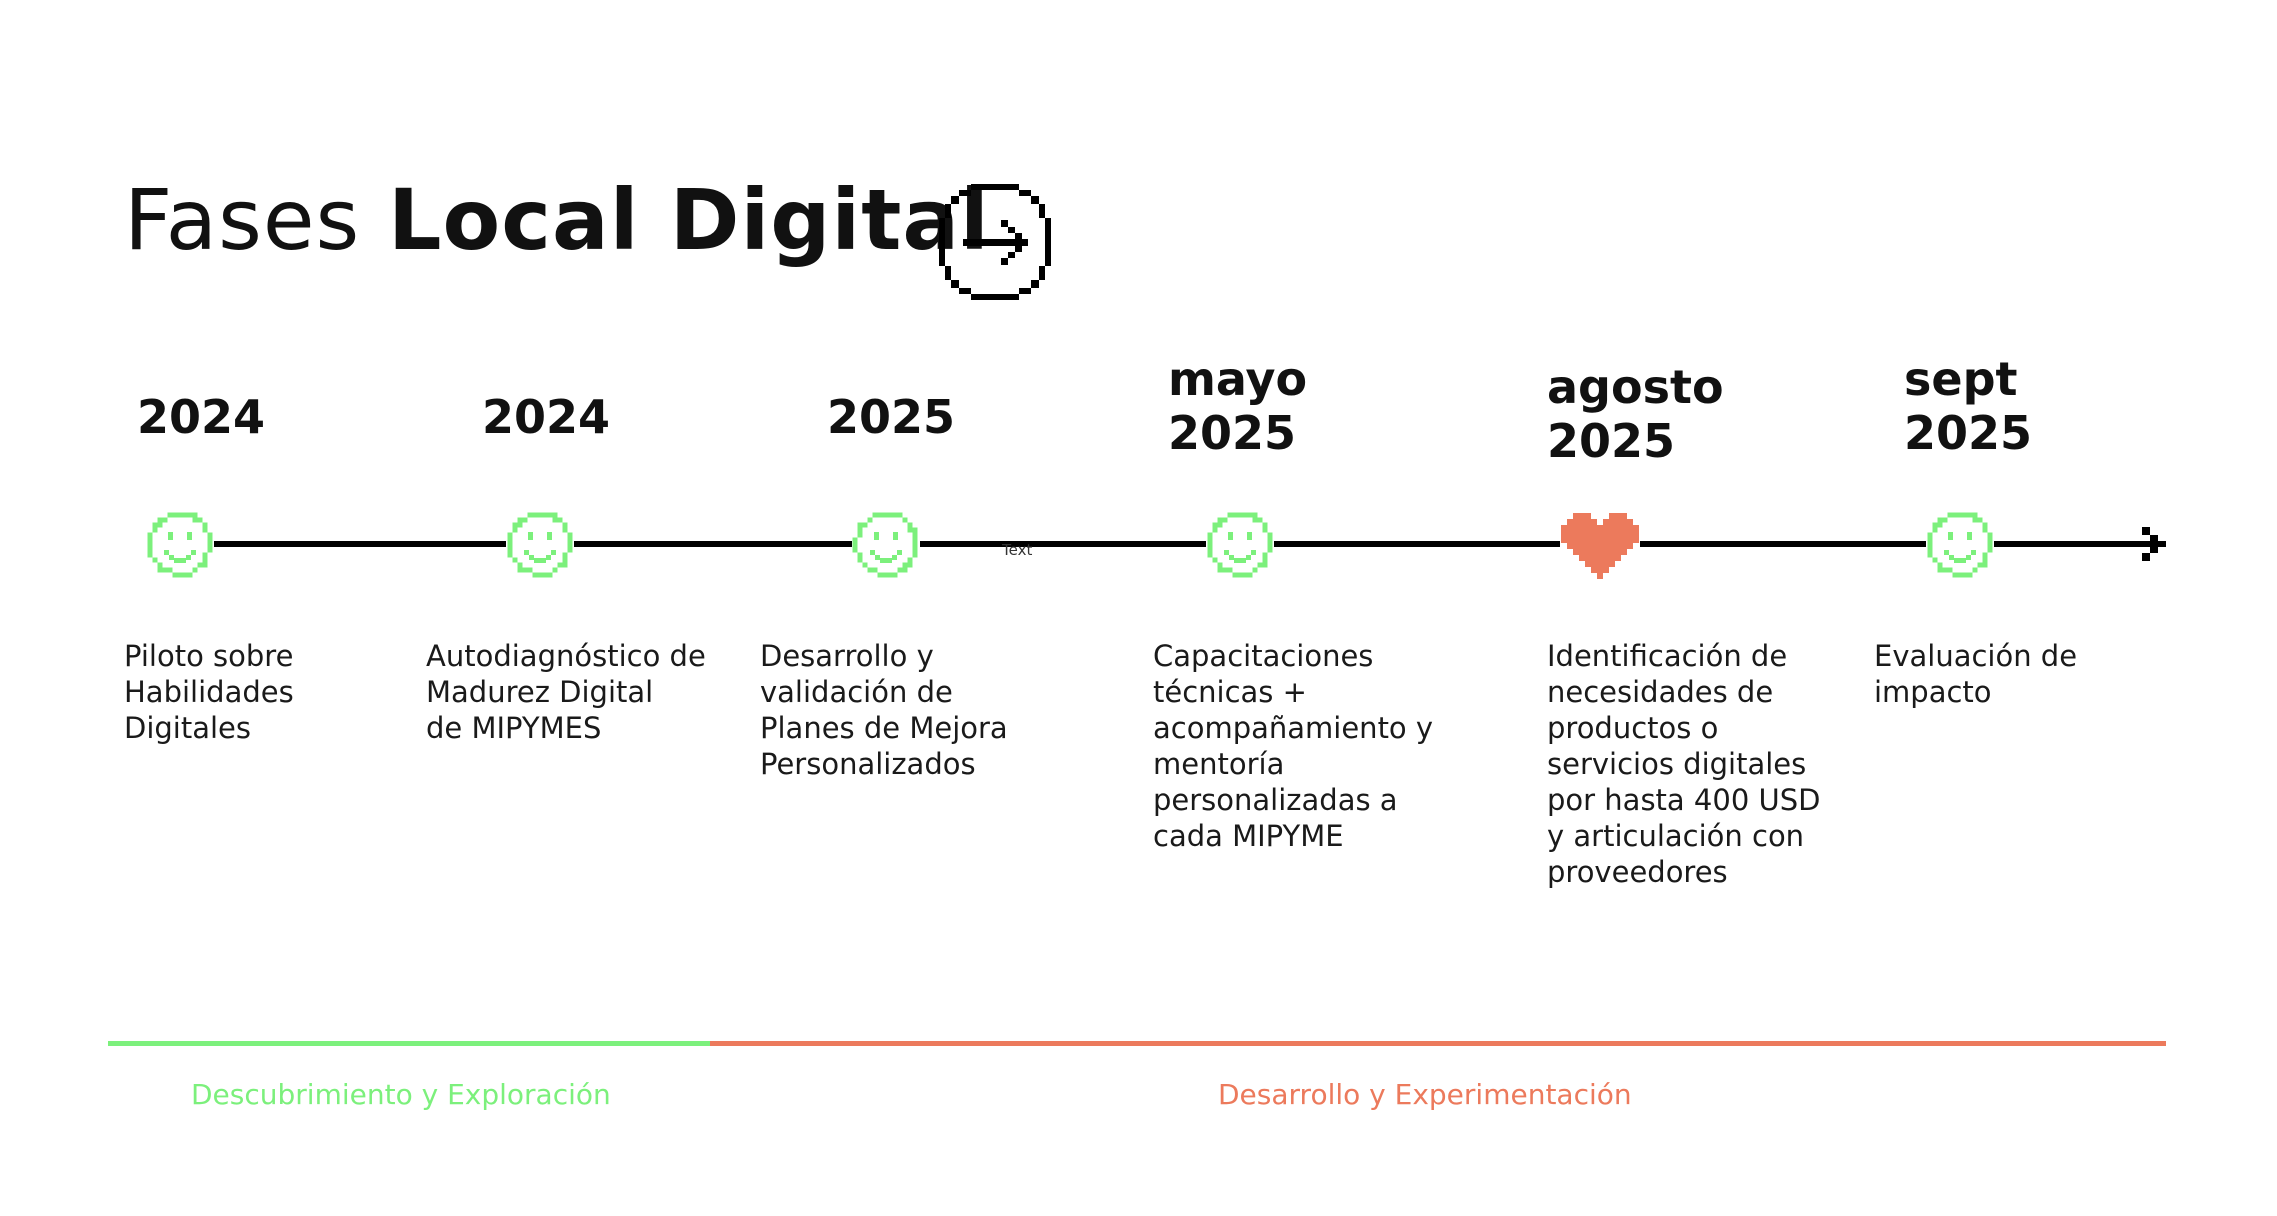 This screenshot has width=2277, height=1216. What do you see at coordinates (1425, 1094) in the screenshot?
I see `phase-label-development: Desarrollo y Experimentación` at bounding box center [1425, 1094].